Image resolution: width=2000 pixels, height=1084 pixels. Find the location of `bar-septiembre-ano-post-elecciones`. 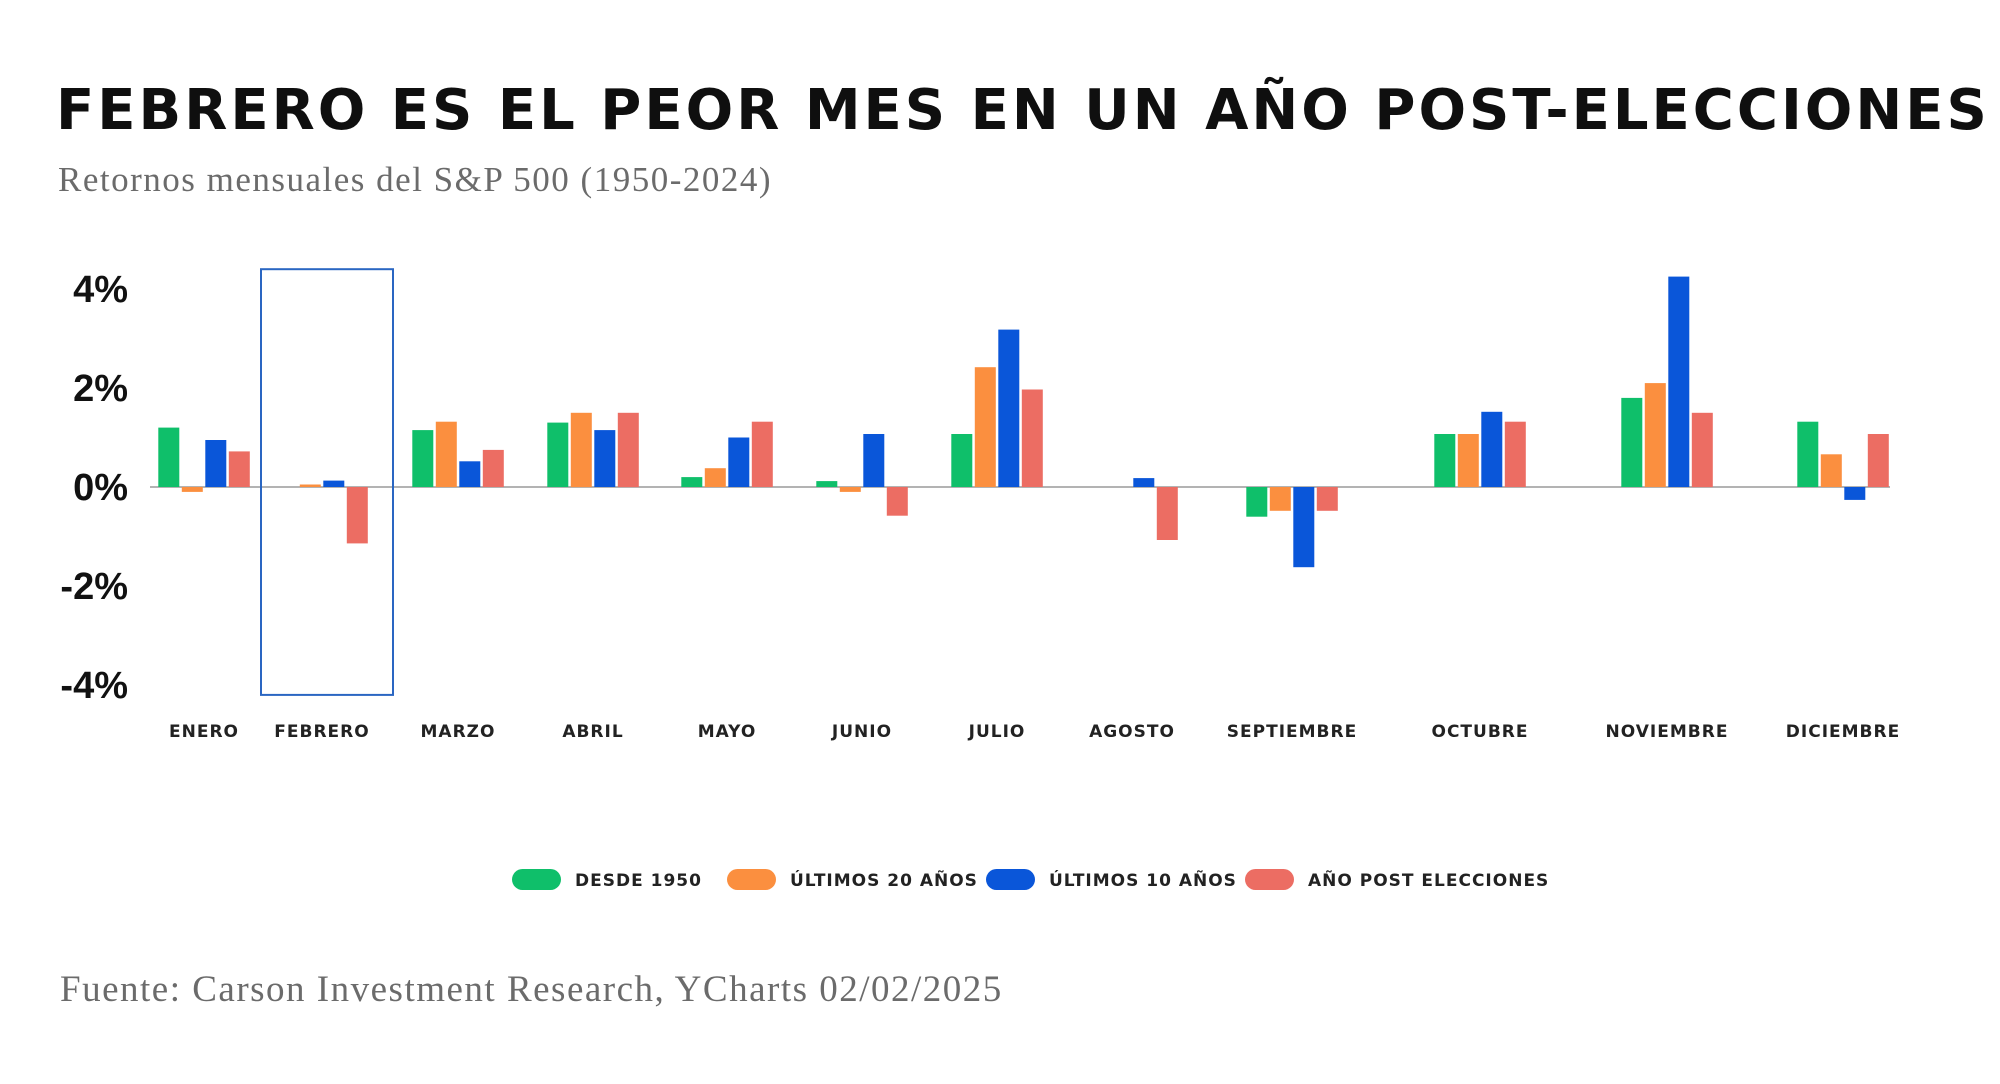

bar-septiembre-ano-post-elecciones is located at coordinates (1327, 499).